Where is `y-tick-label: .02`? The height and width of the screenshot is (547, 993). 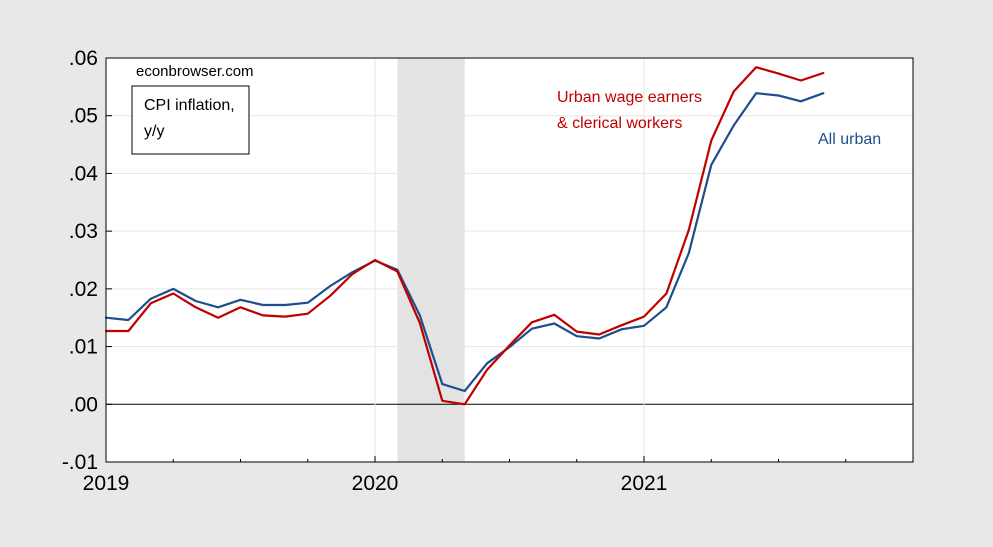
y-tick-label: .02 is located at coordinates (83, 289).